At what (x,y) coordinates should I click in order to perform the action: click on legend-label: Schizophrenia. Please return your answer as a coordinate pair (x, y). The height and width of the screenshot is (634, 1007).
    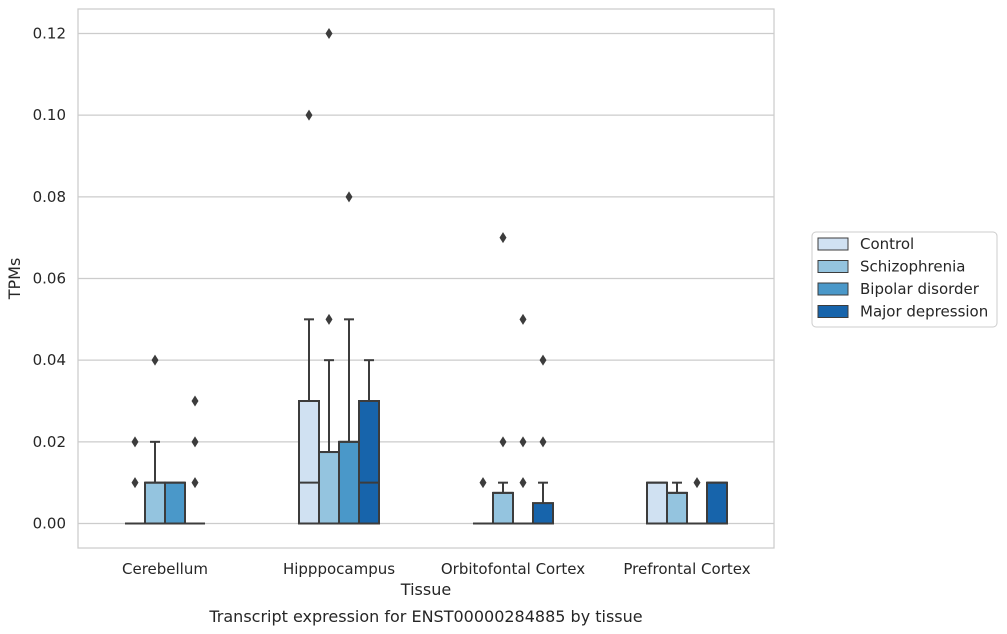
    Looking at the image, I should click on (912, 267).